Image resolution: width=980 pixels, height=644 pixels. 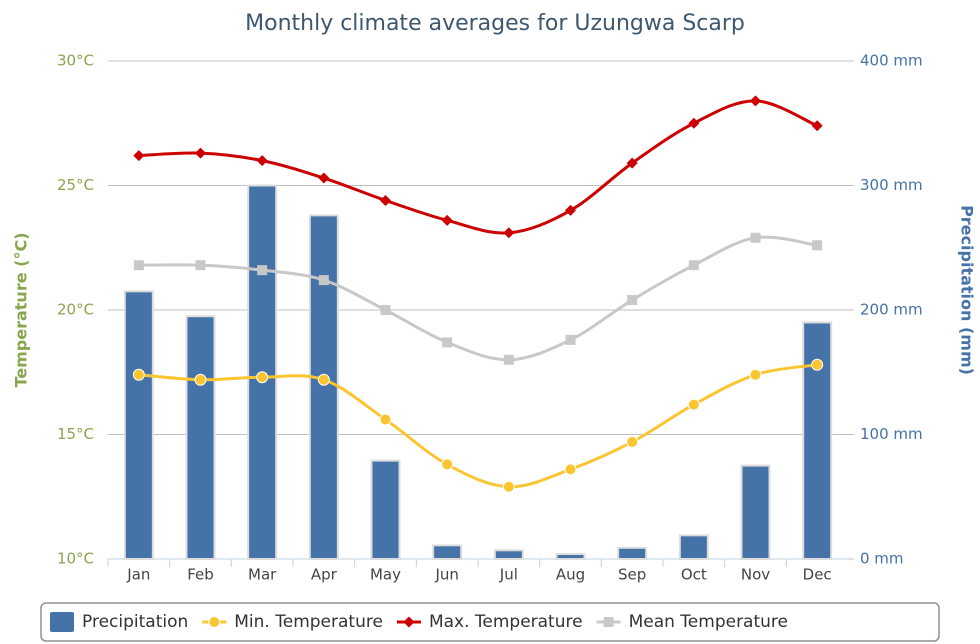 What do you see at coordinates (708, 622) in the screenshot?
I see `legend-label: Mean Temperature` at bounding box center [708, 622].